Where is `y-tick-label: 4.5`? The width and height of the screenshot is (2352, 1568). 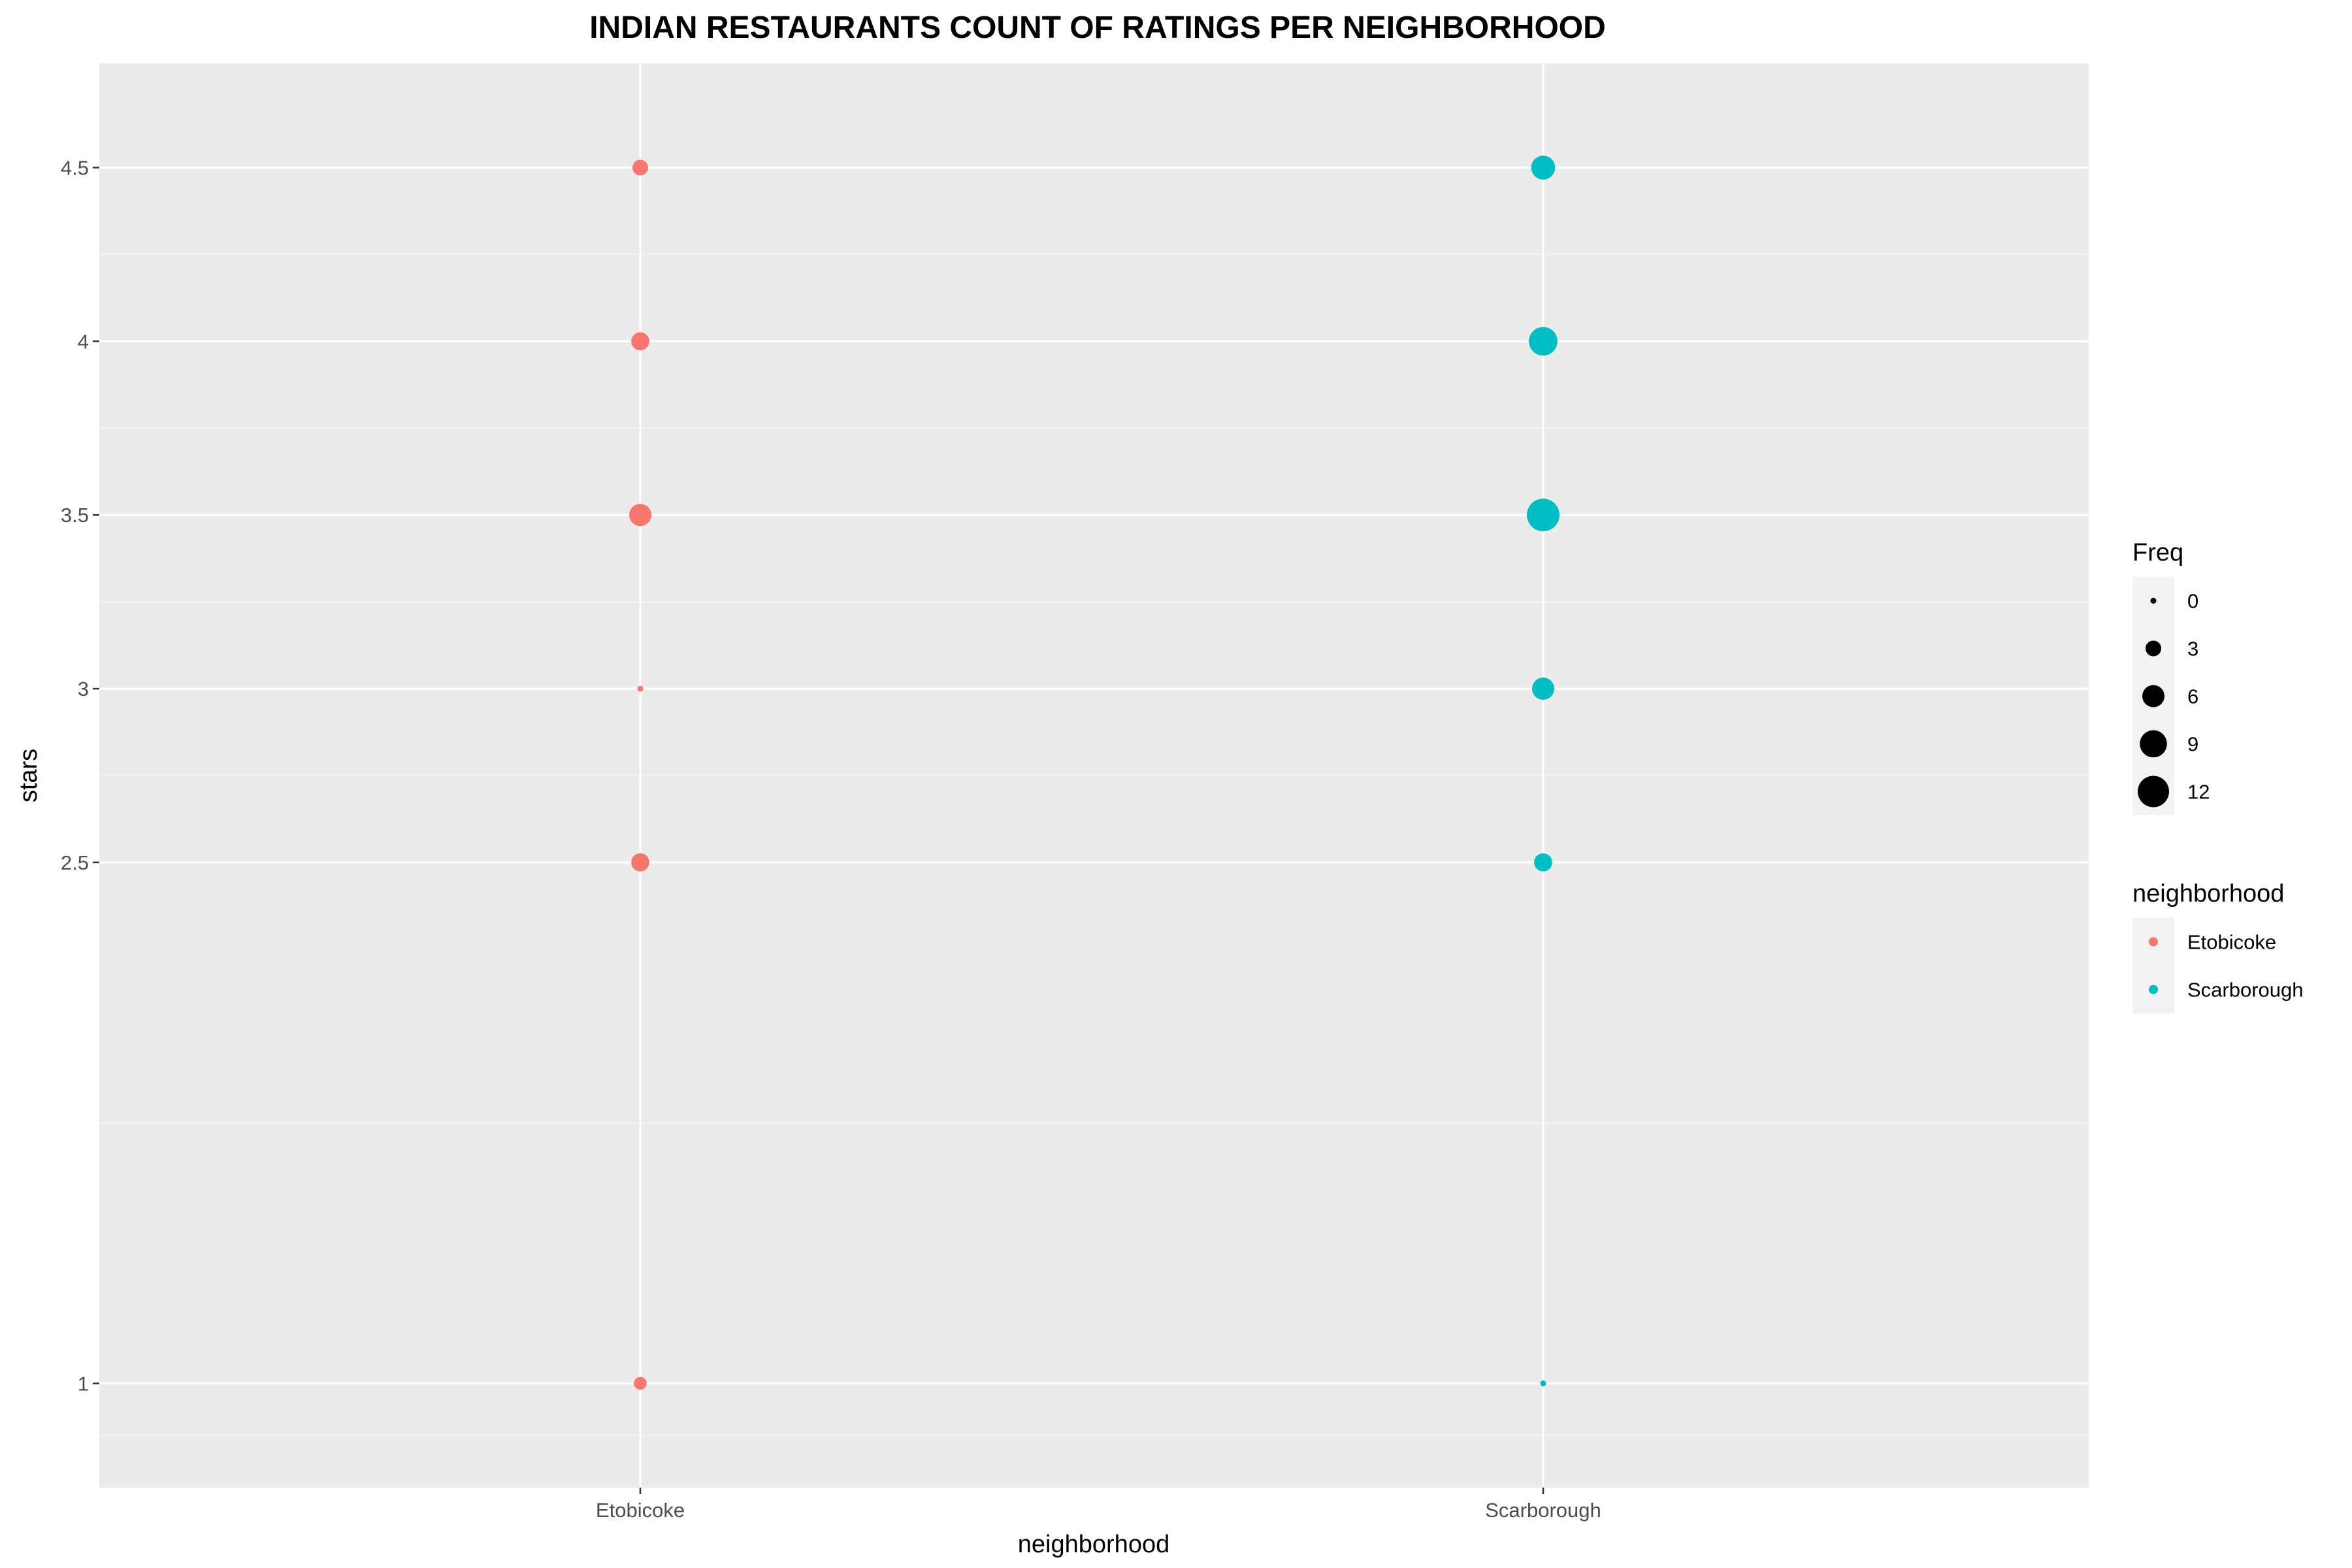 y-tick-label: 4.5 is located at coordinates (75, 168).